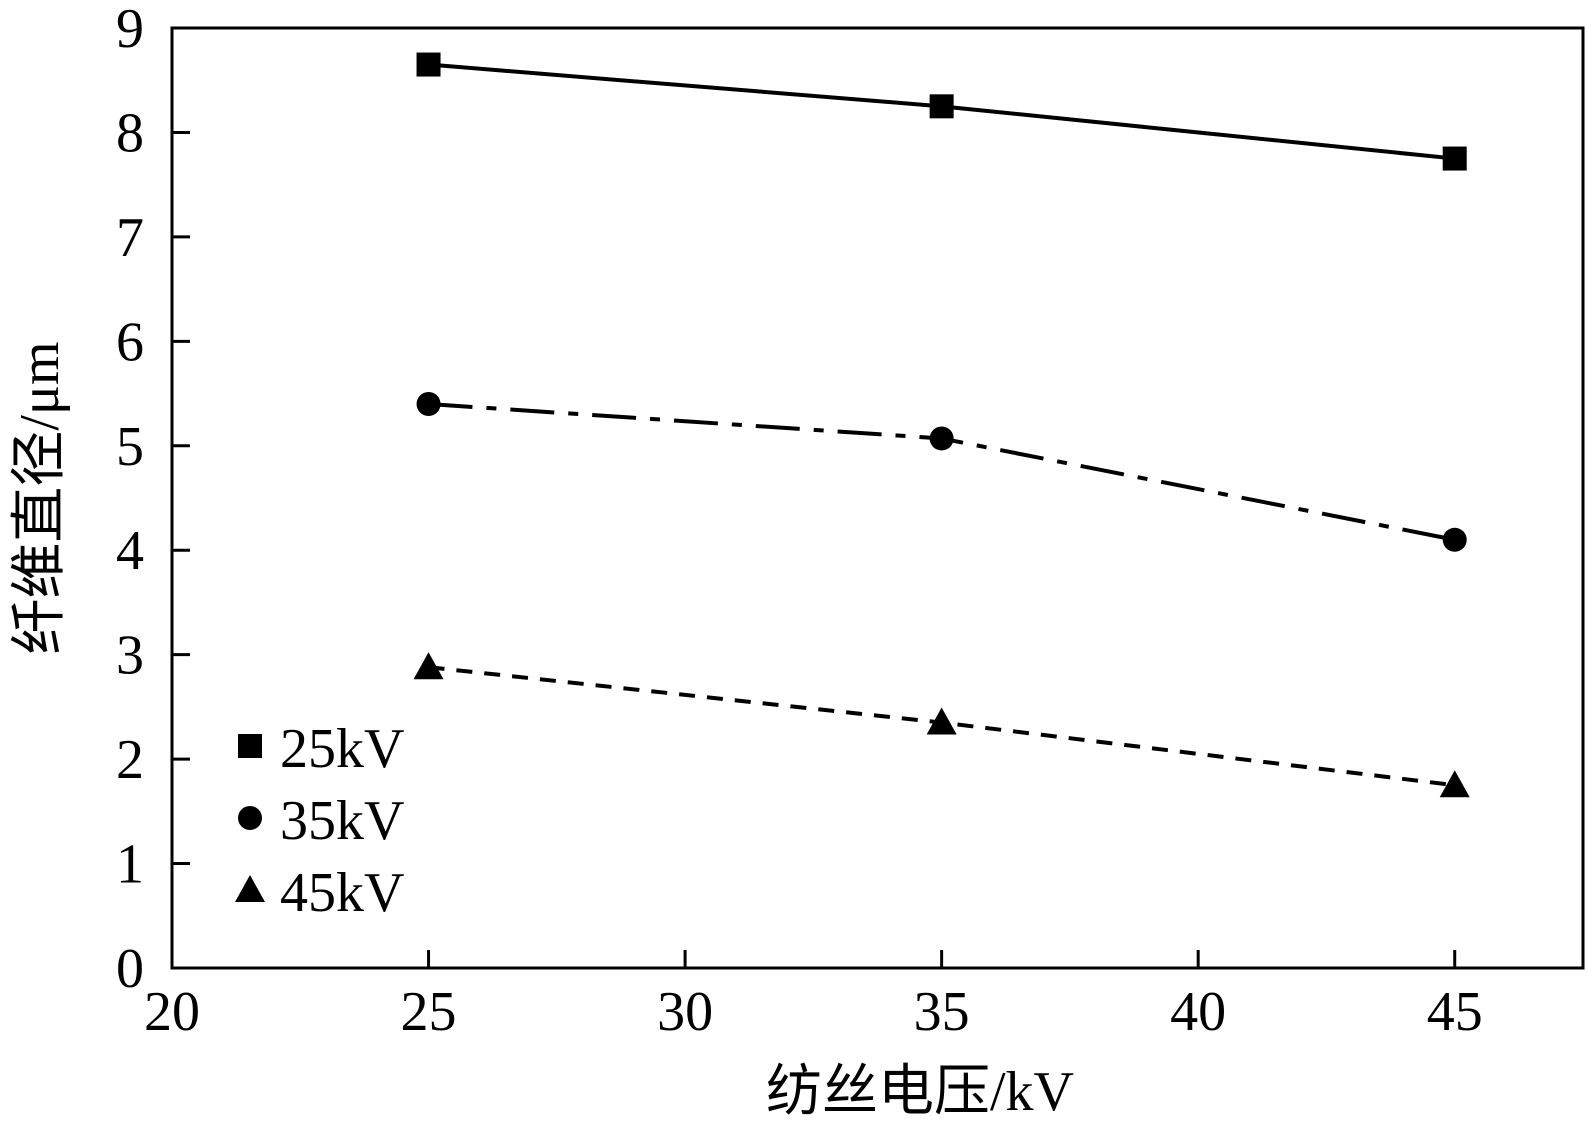 This screenshot has width=1588, height=1140. What do you see at coordinates (130, 760) in the screenshot?
I see `y-tick-label: 2` at bounding box center [130, 760].